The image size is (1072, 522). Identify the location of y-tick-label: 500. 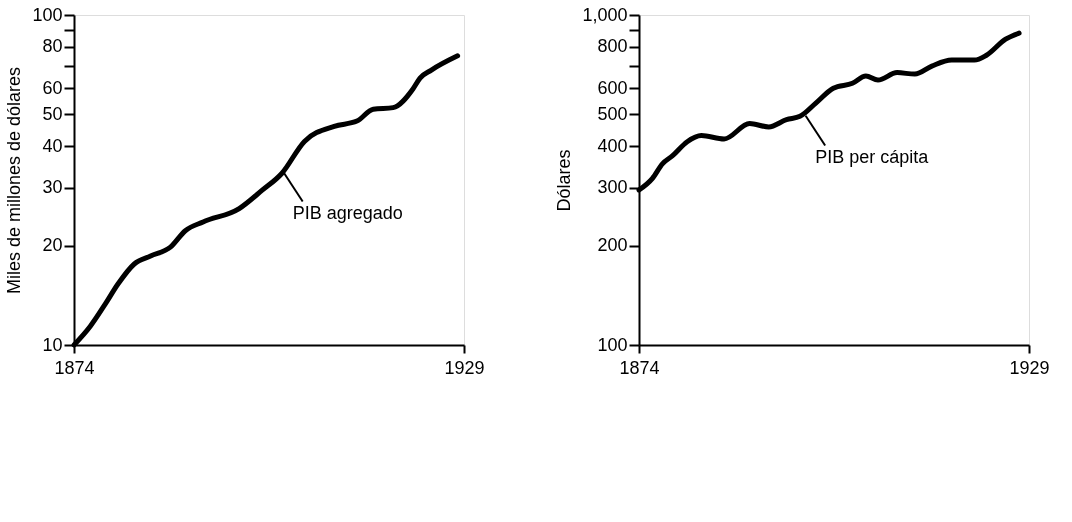
(612, 113).